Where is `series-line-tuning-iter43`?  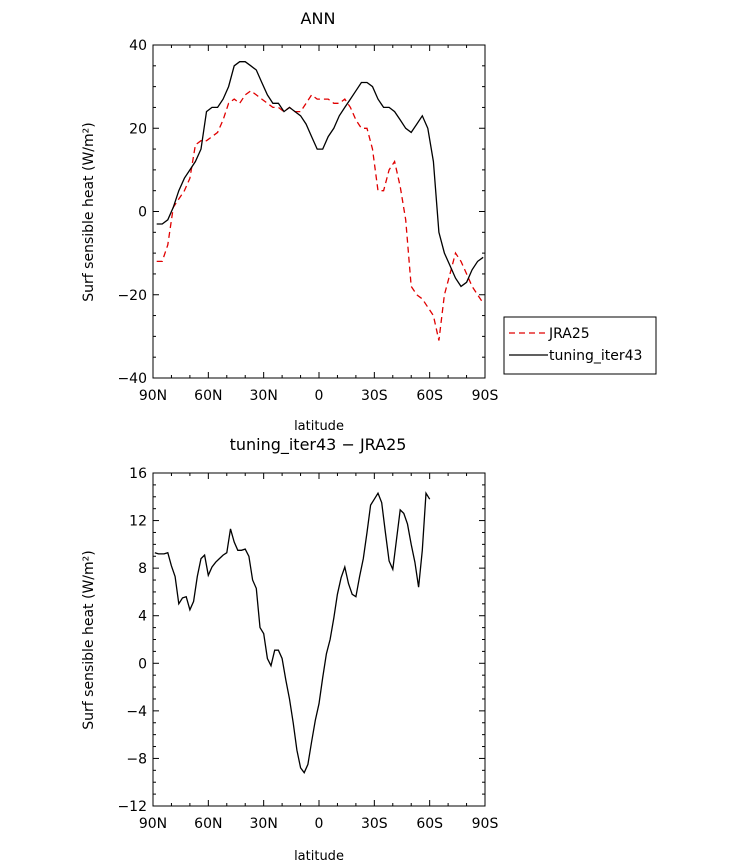 series-line-tuning-iter43 is located at coordinates (320, 174).